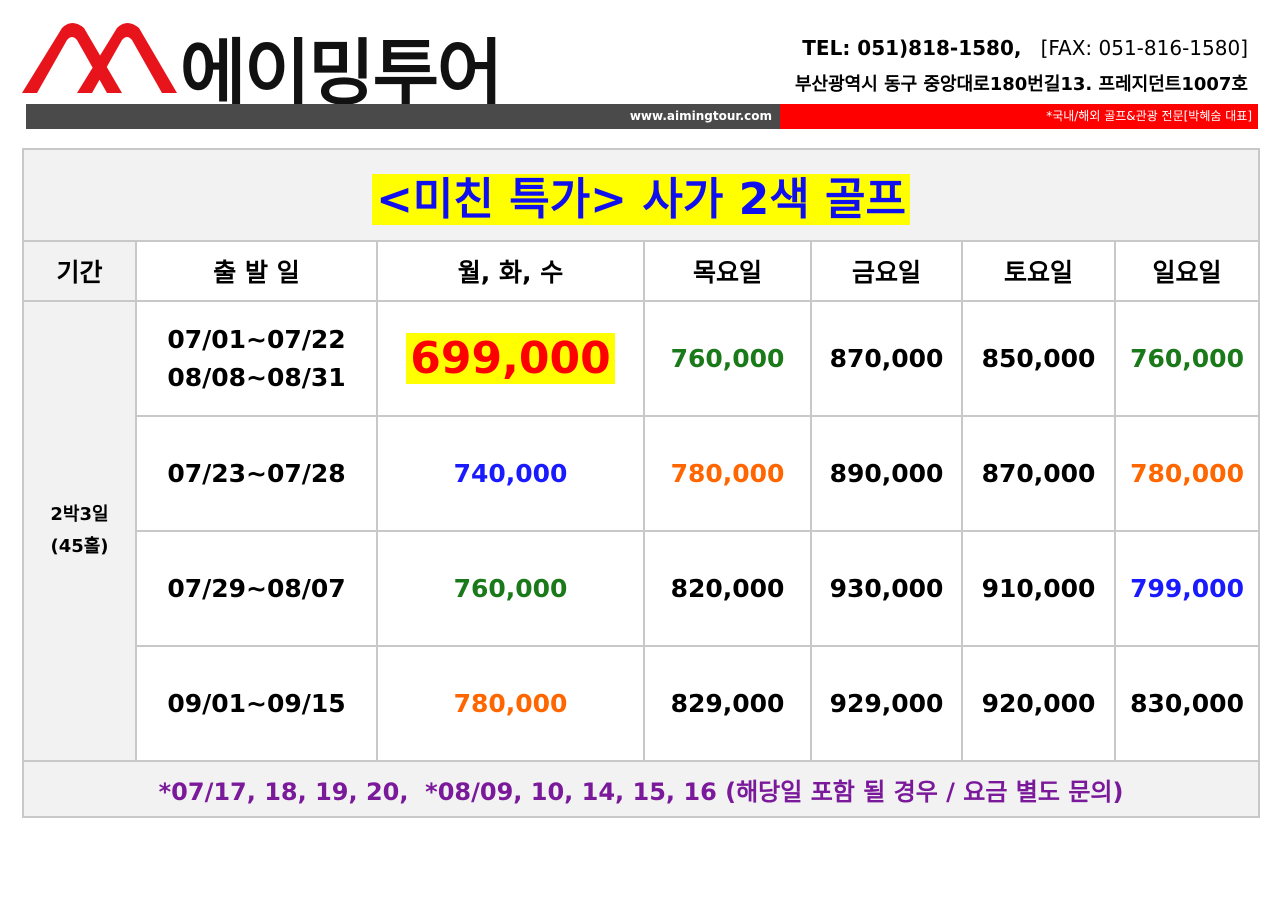 Image resolution: width=1280 pixels, height=905 pixels. I want to click on header-row: 기간 출 발 일 월, 화, 수 목요일 금요일 토요일 일요일, so click(641, 271).